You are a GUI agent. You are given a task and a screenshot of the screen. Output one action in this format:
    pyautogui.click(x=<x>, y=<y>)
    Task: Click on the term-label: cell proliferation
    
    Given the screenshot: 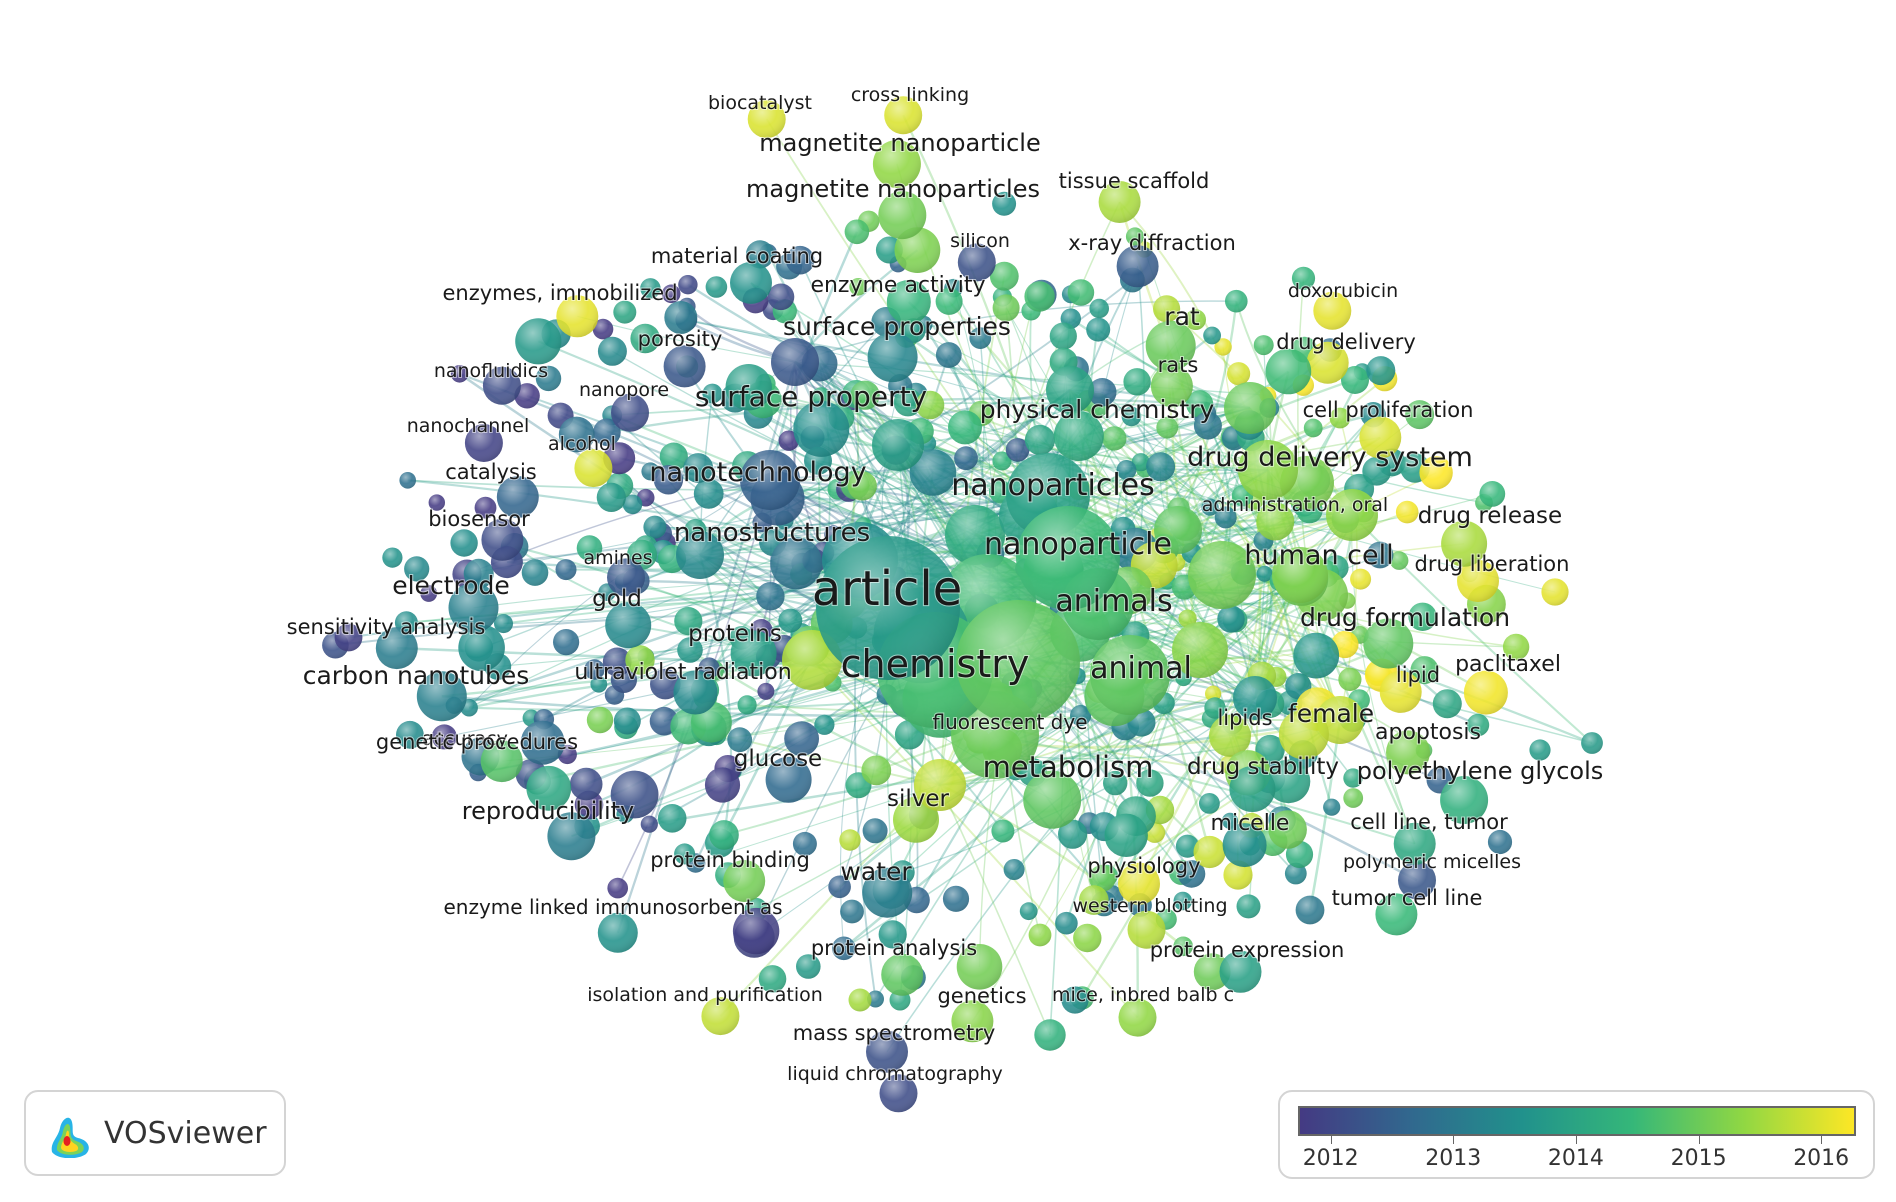 What is the action you would take?
    pyautogui.click(x=1388, y=410)
    